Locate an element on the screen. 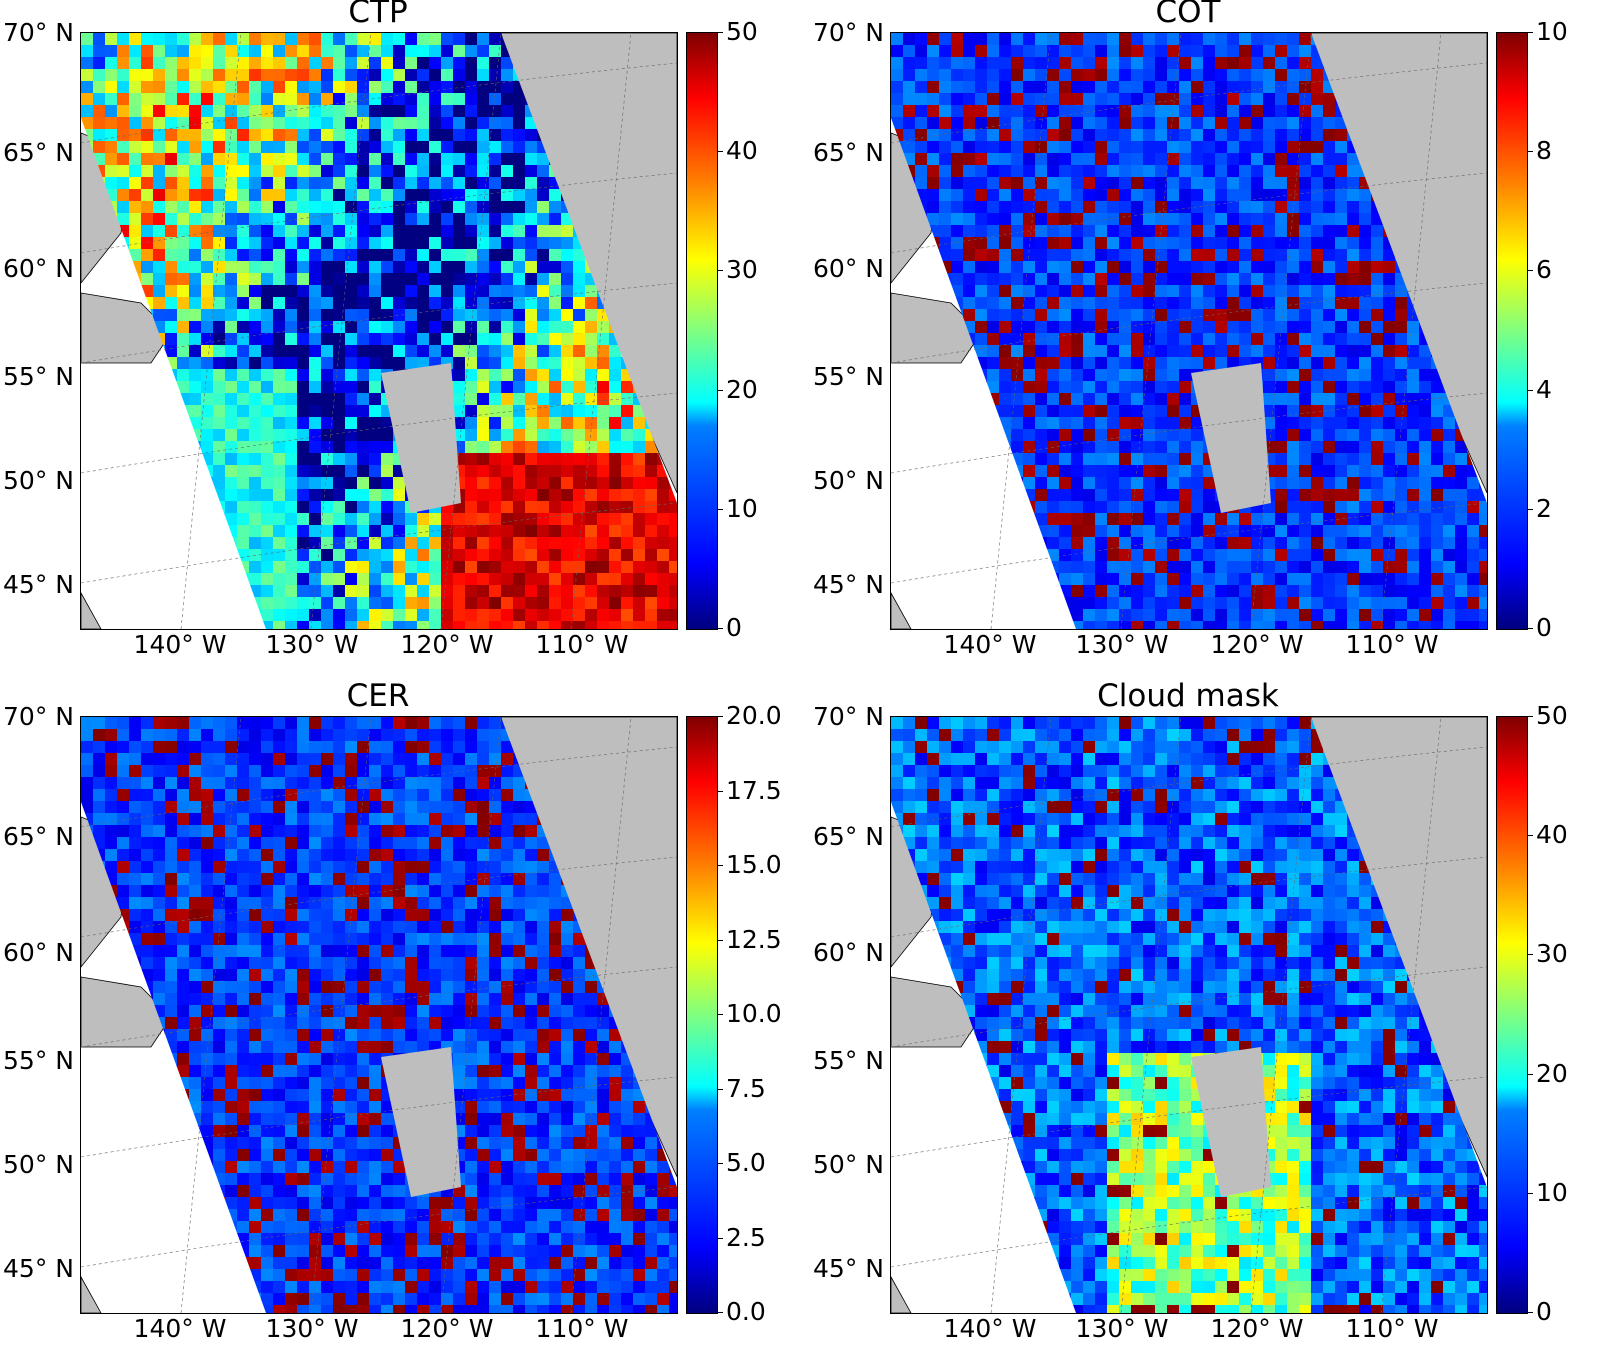 Image resolution: width=1606 pixels, height=1371 pixels. colorbar-tick-label: 8 is located at coordinates (1544, 151).